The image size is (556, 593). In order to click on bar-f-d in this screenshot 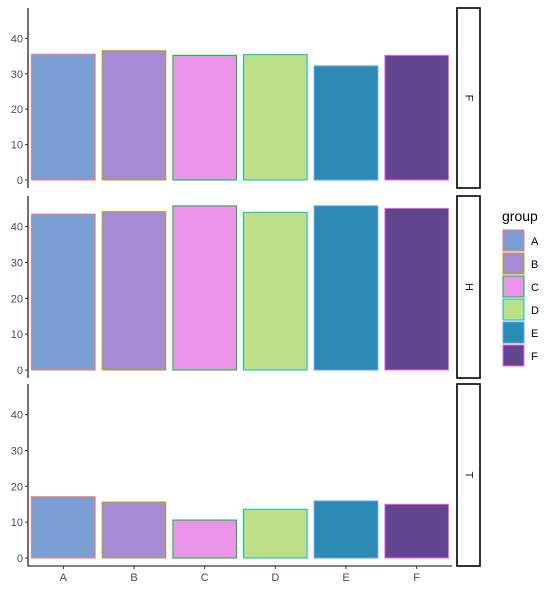, I will do `click(275, 117)`.